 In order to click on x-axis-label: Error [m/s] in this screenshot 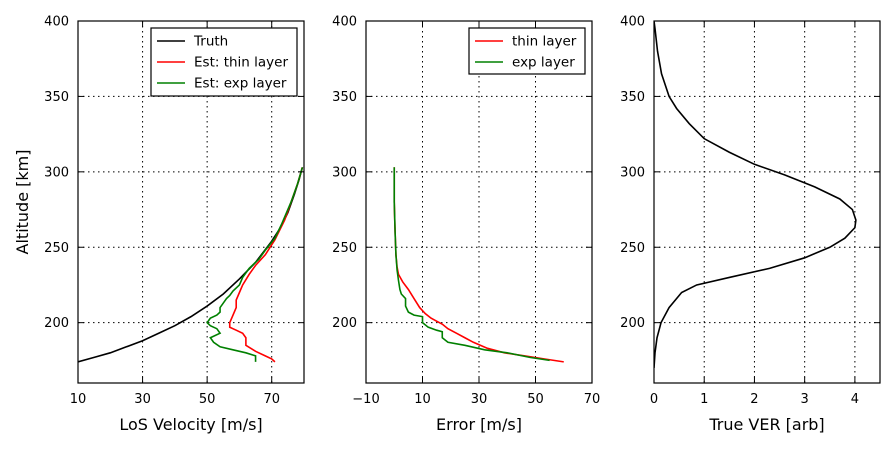, I will do `click(479, 424)`.